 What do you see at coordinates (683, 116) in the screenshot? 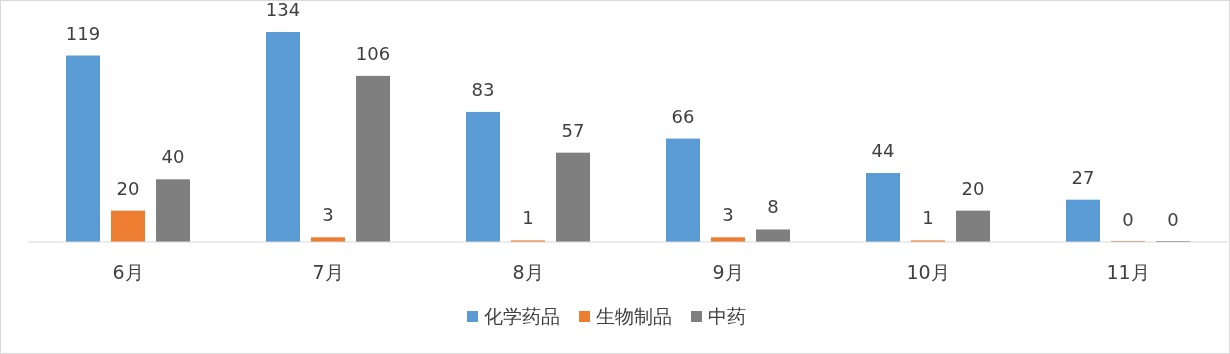
I see `data-label: 66` at bounding box center [683, 116].